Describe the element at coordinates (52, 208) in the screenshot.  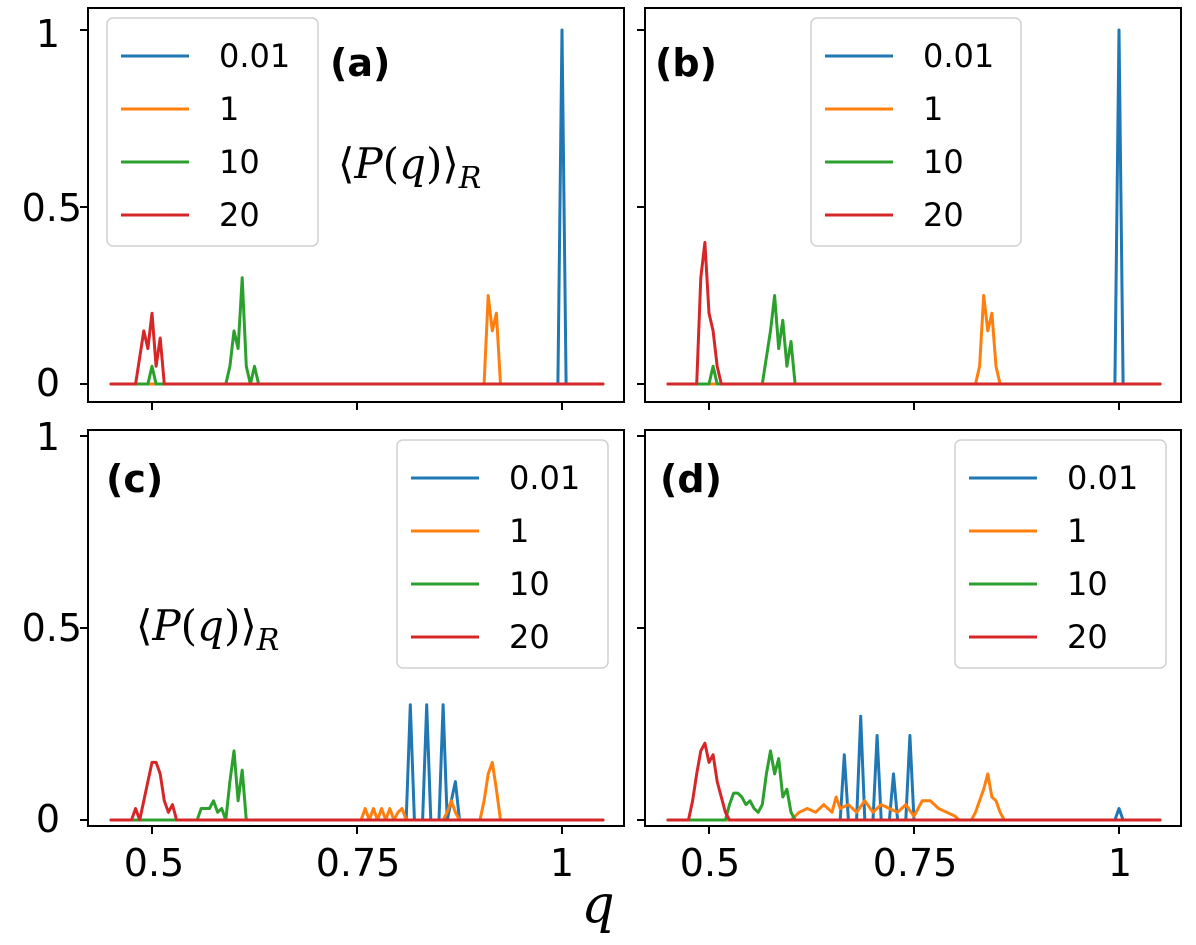
I see `y-tick-label-0.5-top: 0.5` at that location.